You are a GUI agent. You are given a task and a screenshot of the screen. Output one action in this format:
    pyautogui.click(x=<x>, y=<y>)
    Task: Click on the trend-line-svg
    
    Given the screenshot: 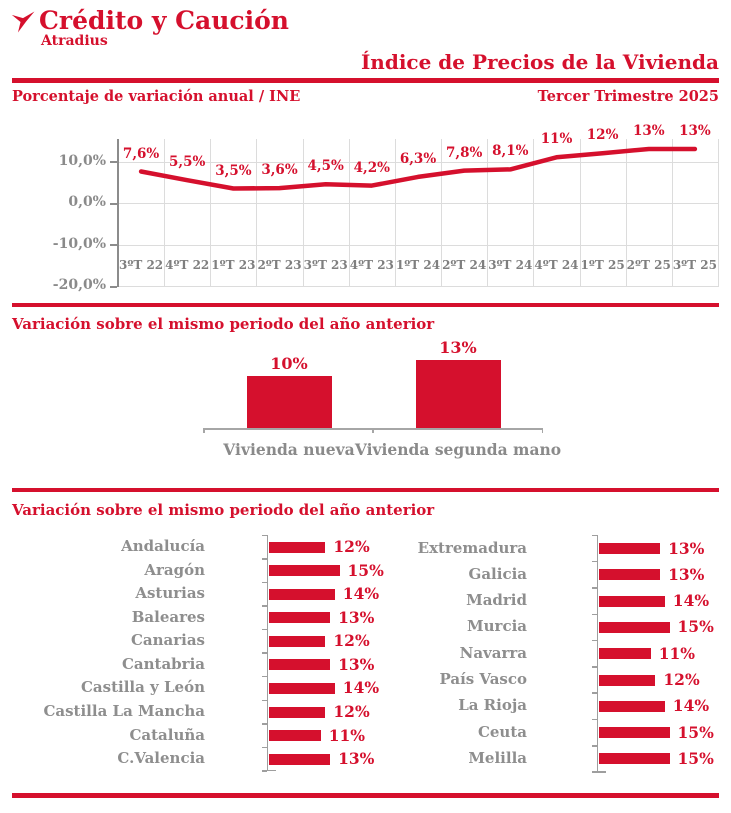 What is the action you would take?
    pyautogui.click(x=418, y=168)
    